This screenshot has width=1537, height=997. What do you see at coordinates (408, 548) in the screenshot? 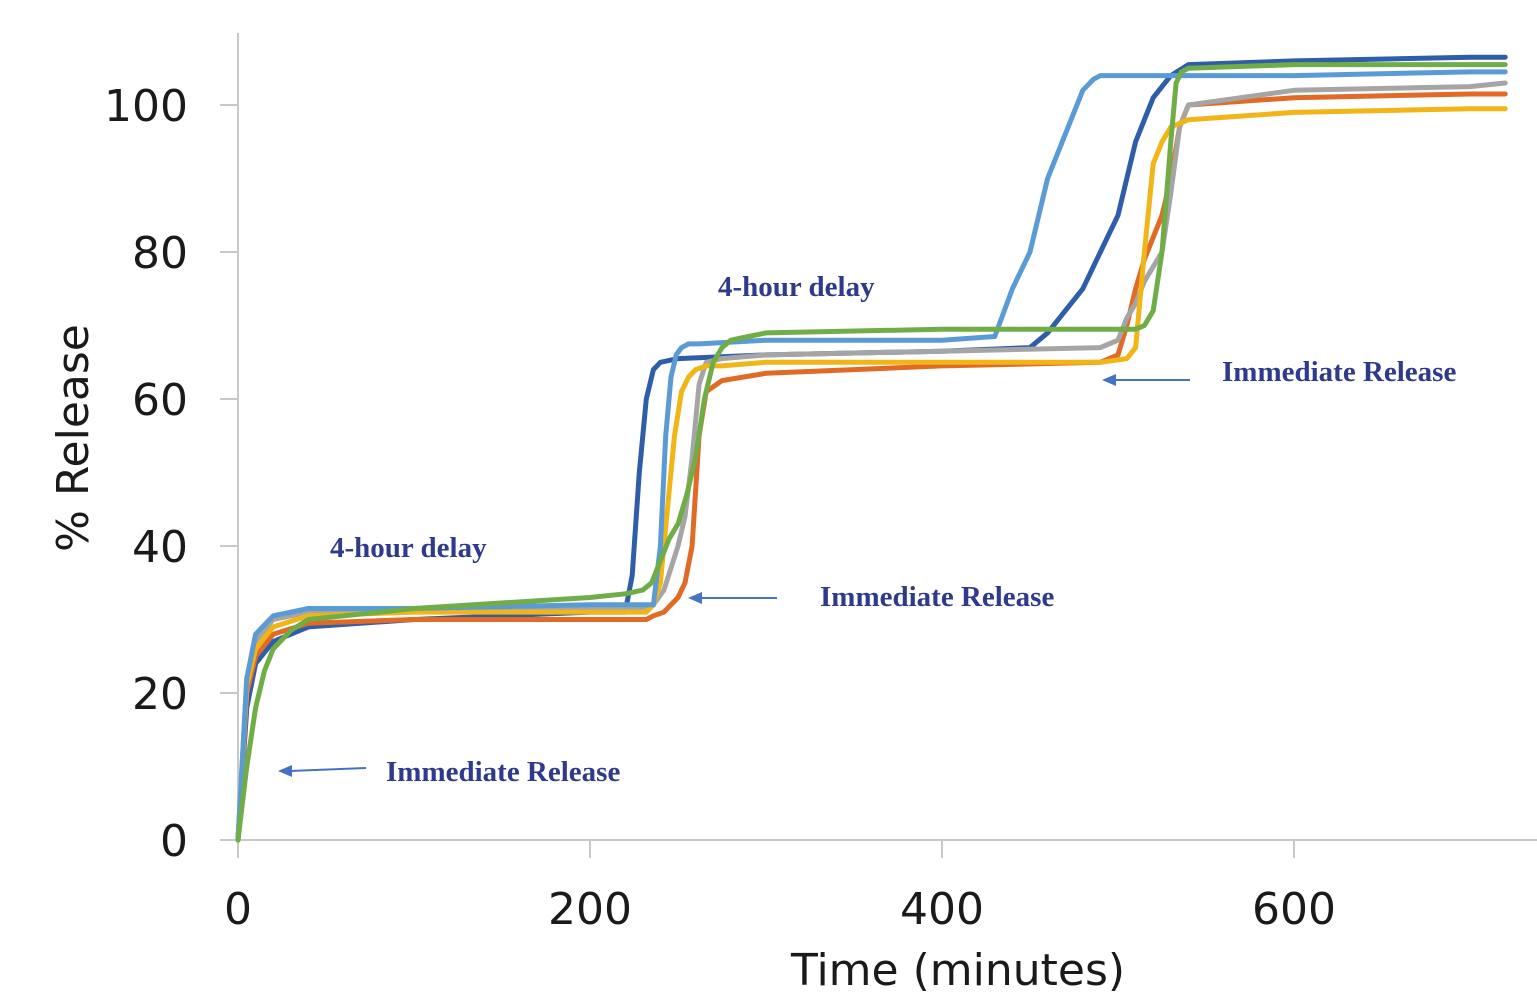
I see `annotation-delay-1: 4-hour delay` at bounding box center [408, 548].